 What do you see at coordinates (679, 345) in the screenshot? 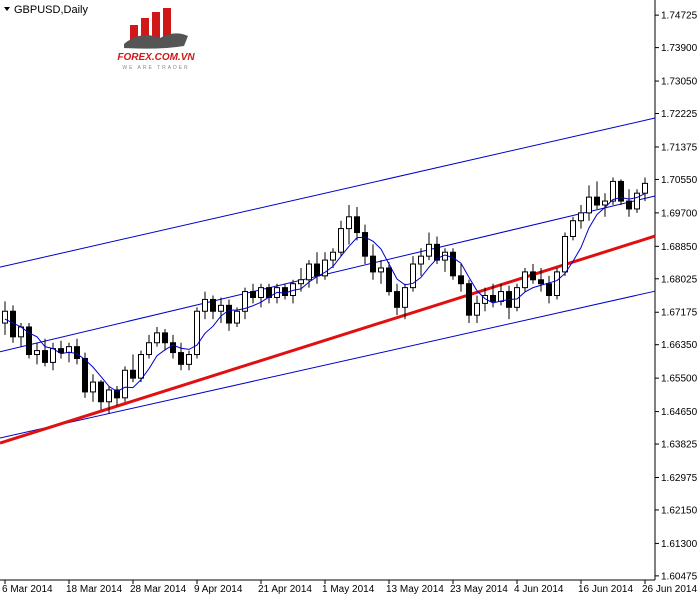
I see `y-tick-label: 1.66350` at bounding box center [679, 345].